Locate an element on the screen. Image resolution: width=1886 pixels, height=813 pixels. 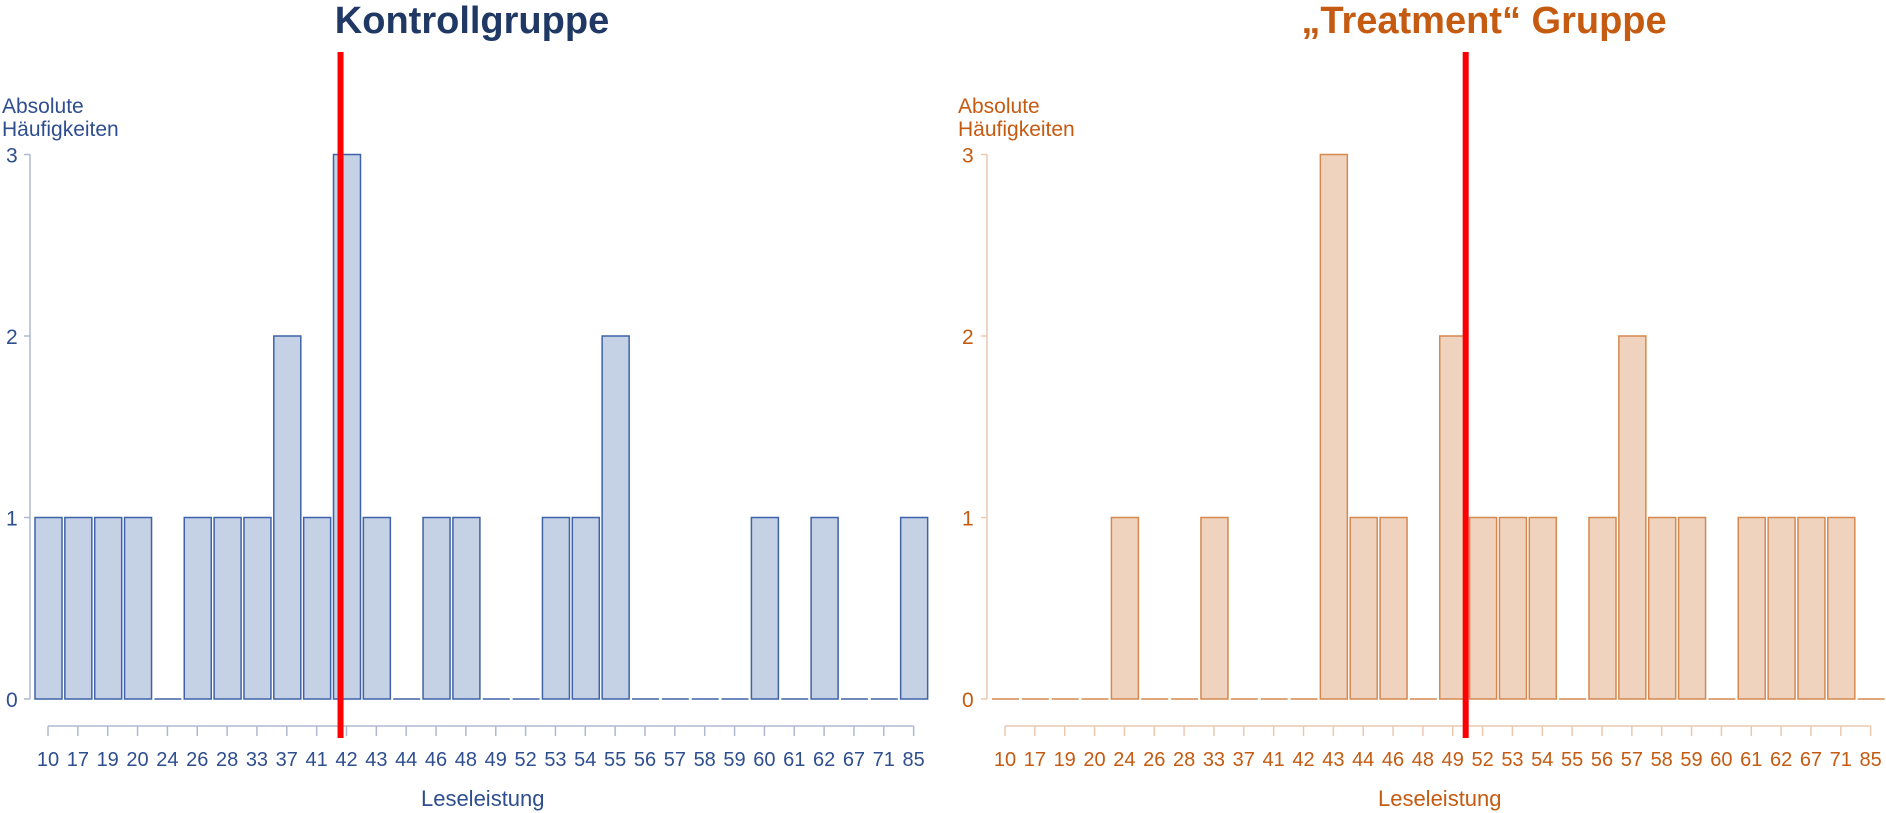
x-tick-label: 48 is located at coordinates (466, 760).